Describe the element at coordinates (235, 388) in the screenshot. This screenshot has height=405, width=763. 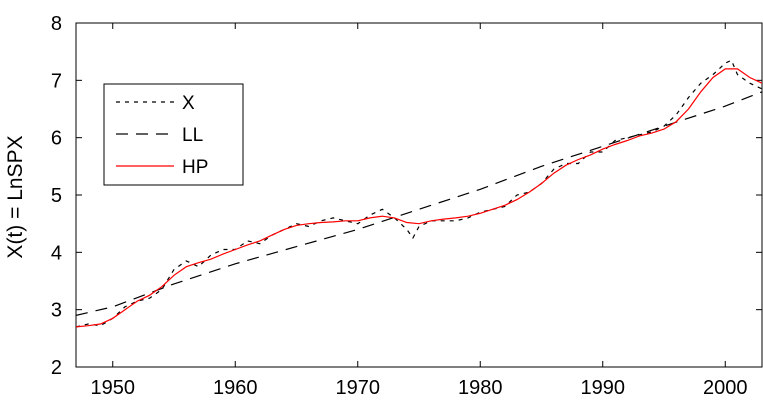
I see `x-tick-label: 1960` at that location.